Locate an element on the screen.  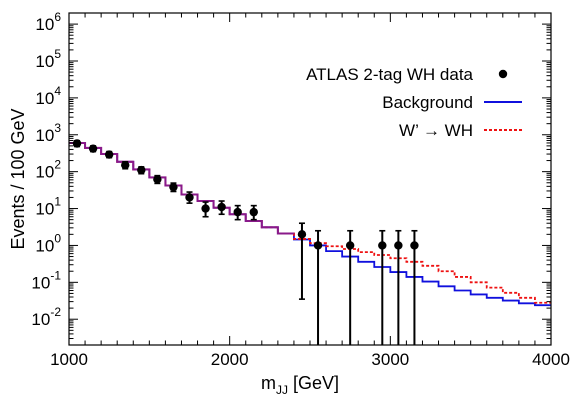
x-axis-title-subscript: JJ is located at coordinates (282, 390).